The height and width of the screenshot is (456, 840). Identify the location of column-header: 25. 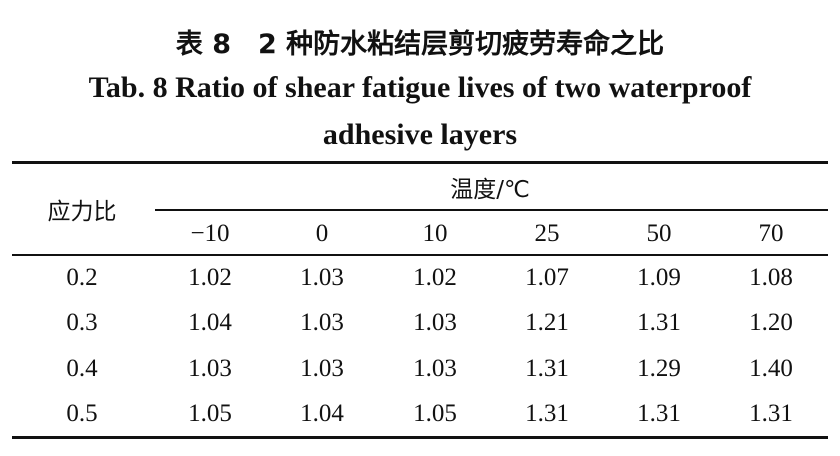
(547, 233).